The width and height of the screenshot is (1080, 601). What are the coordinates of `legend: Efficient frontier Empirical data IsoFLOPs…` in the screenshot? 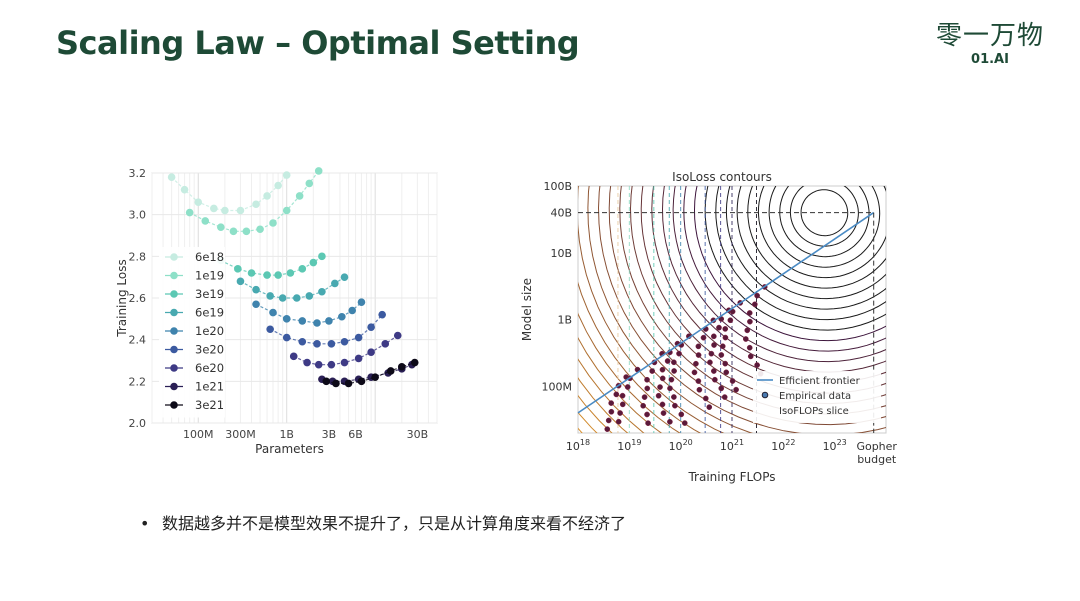 It's located at (817, 397).